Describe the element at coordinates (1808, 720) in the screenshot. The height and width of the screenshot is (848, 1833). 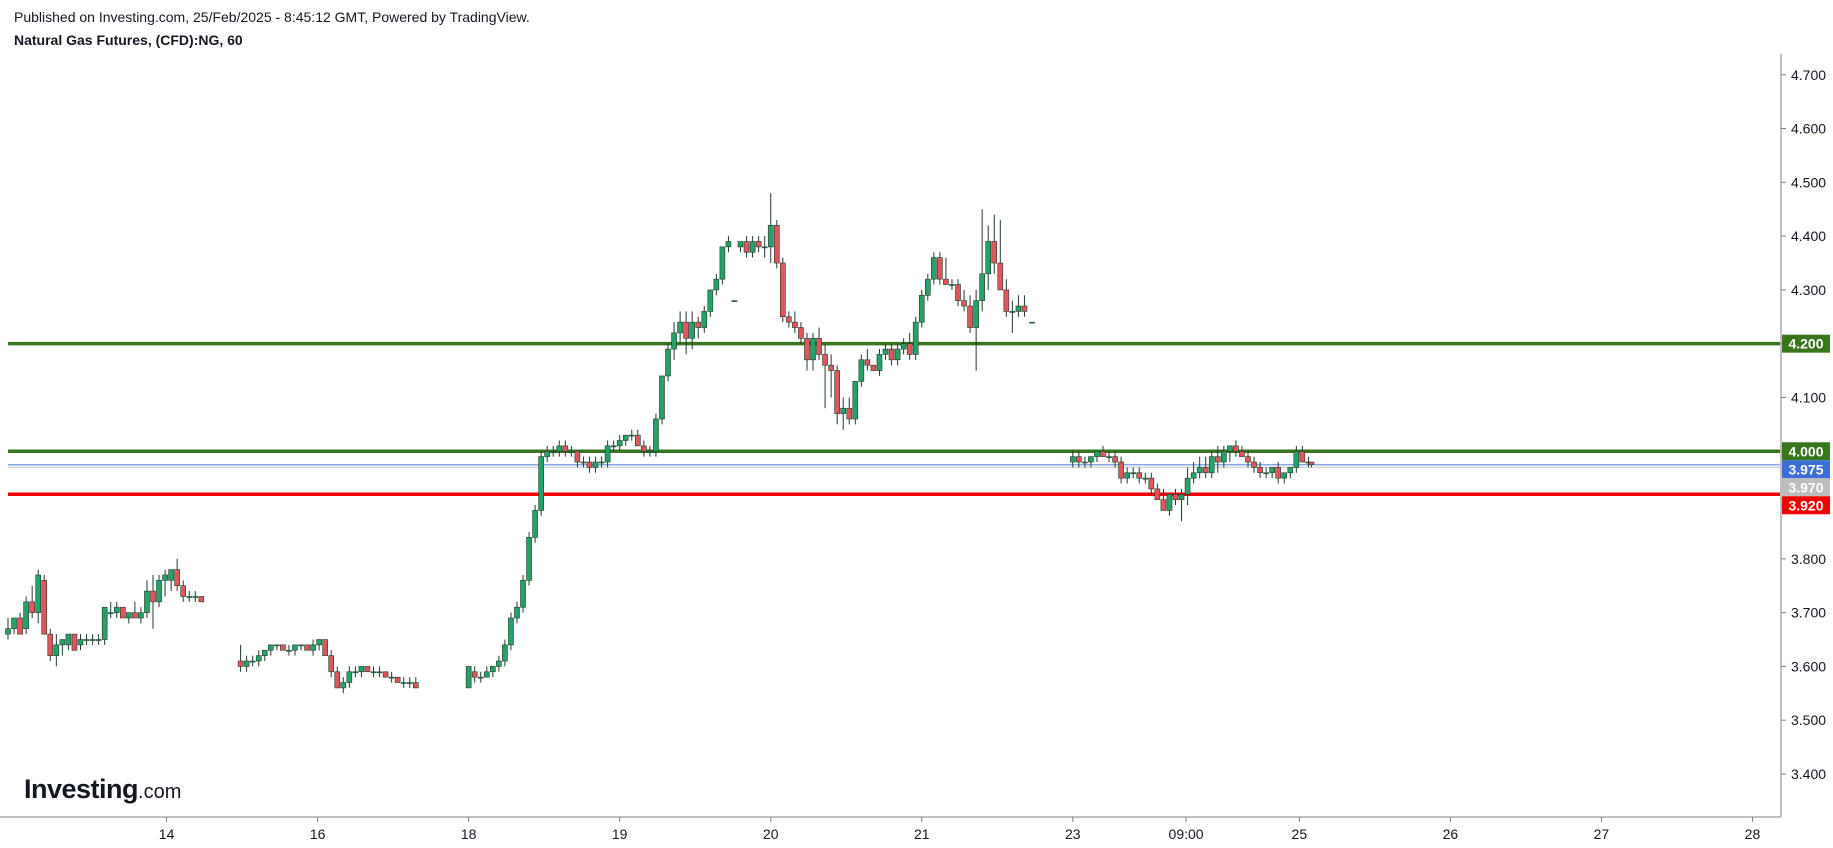
I see `y-tick-label: 3.500` at that location.